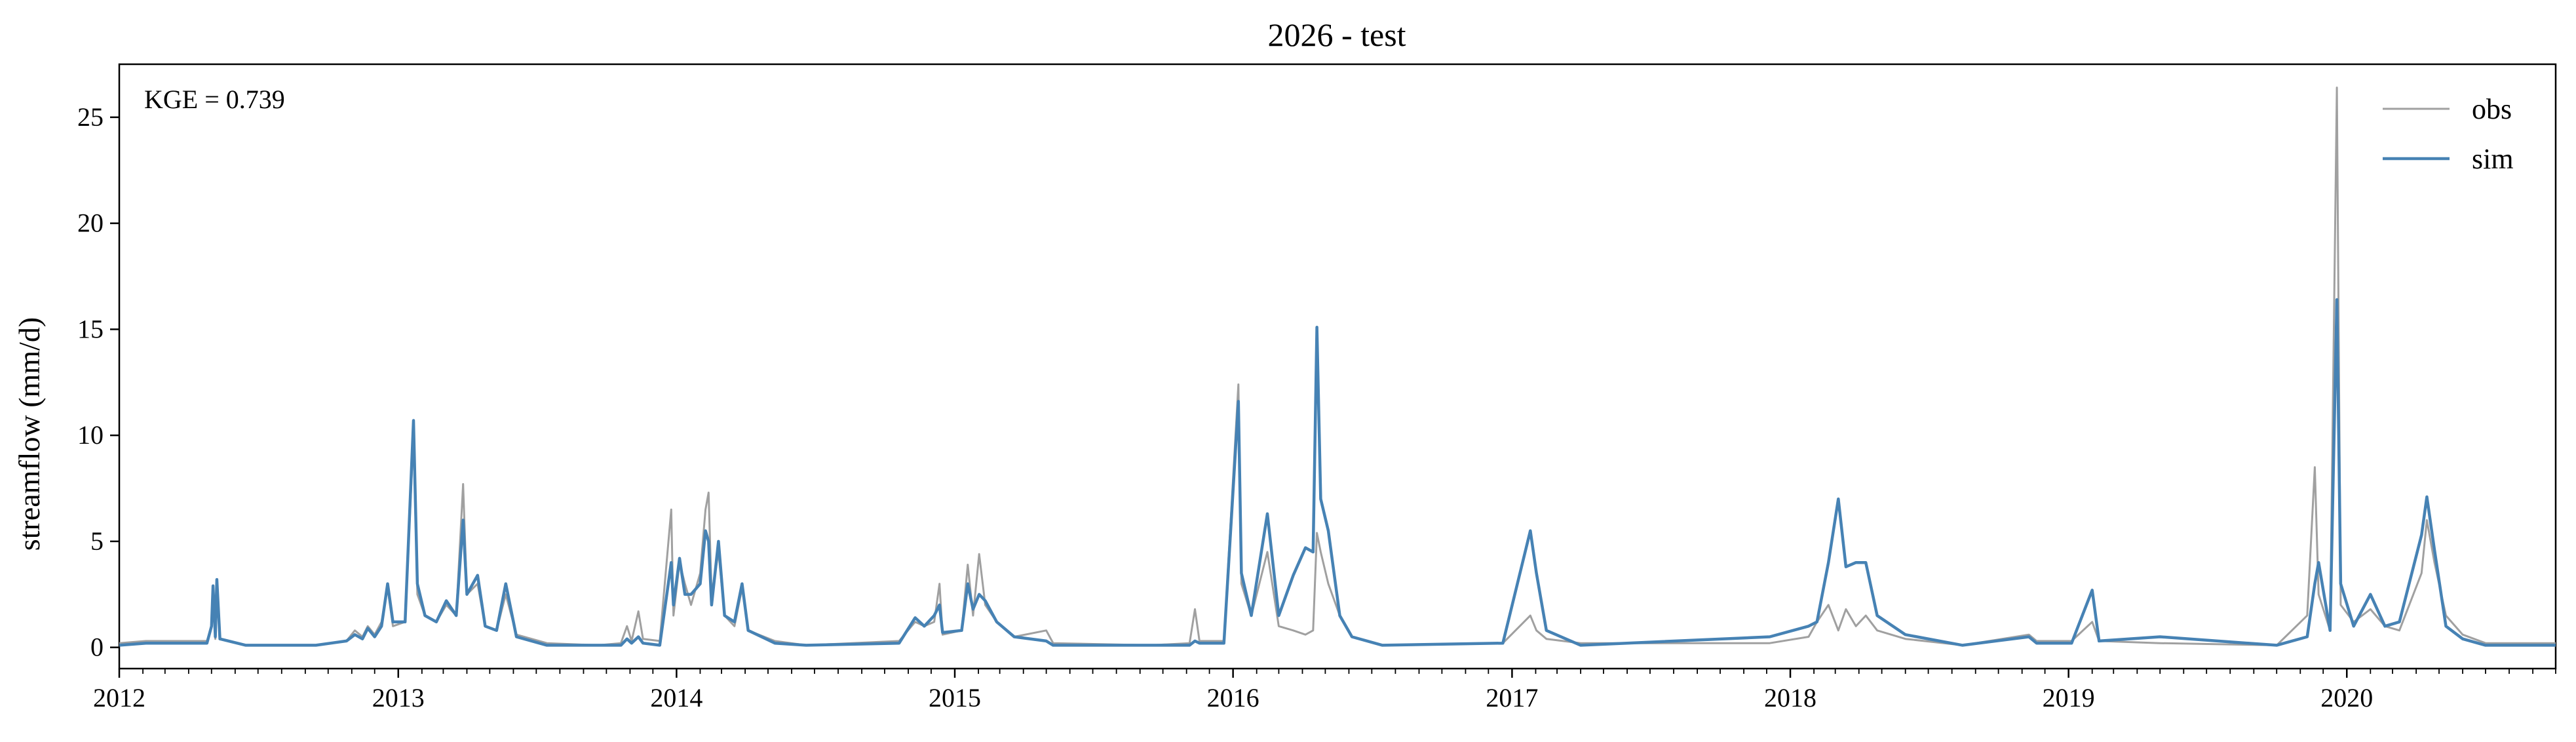 This screenshot has height=742, width=2576. Describe the element at coordinates (119, 698) in the screenshot. I see `x-tick-label: 2012` at that location.